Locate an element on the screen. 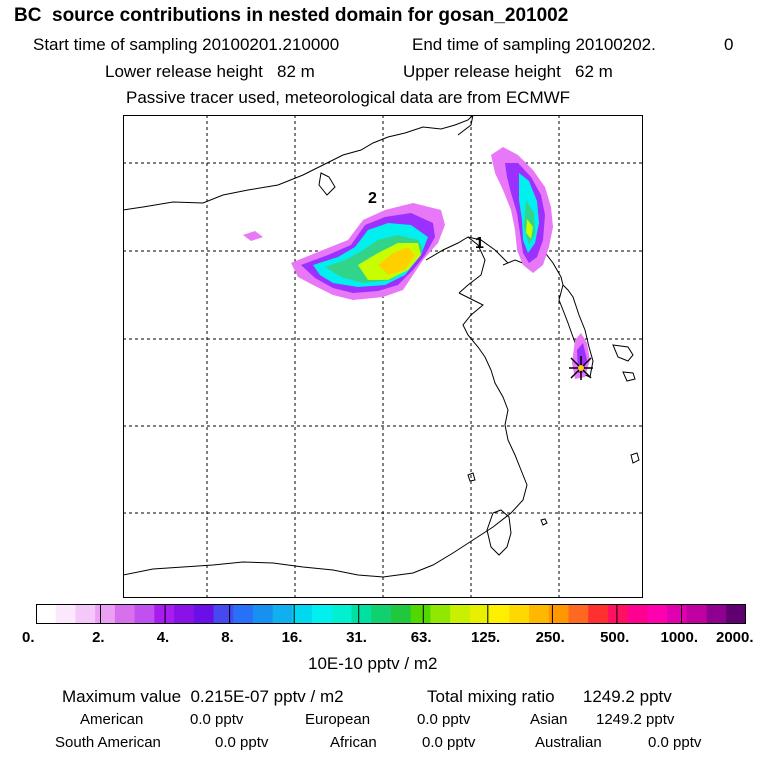 The image size is (768, 768). scale-tick-label: 500. is located at coordinates (615, 637).